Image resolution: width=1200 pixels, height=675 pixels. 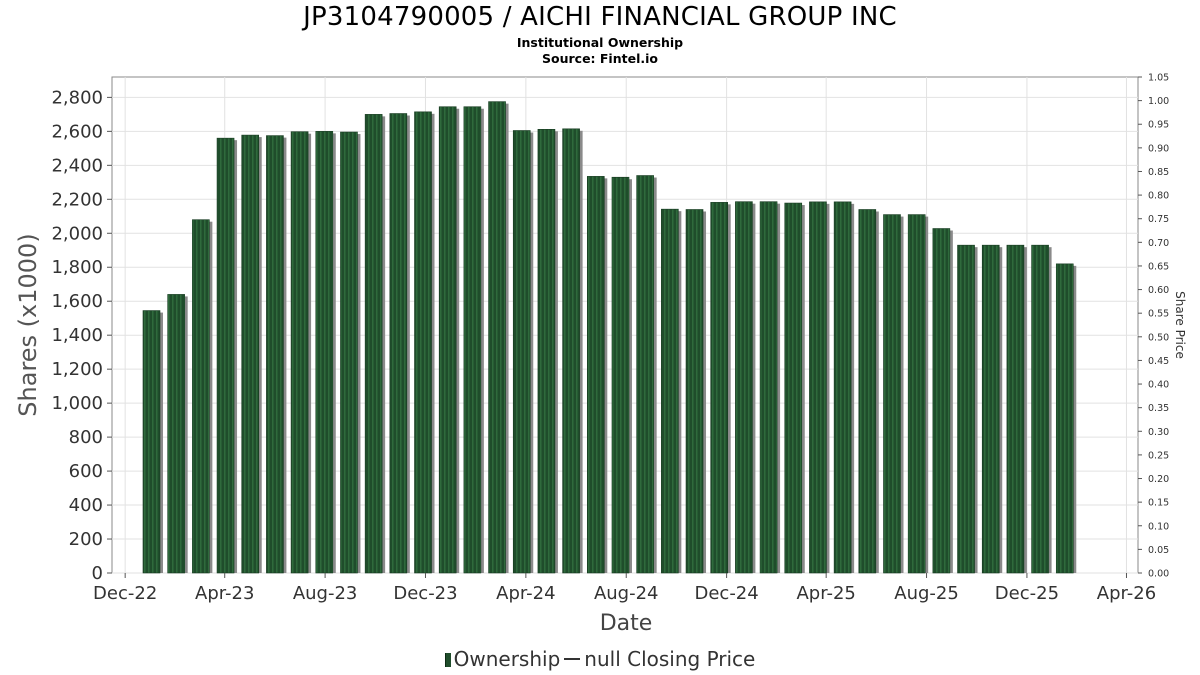 I want to click on y2-tick-label: 0.55, so click(x=1158, y=314).